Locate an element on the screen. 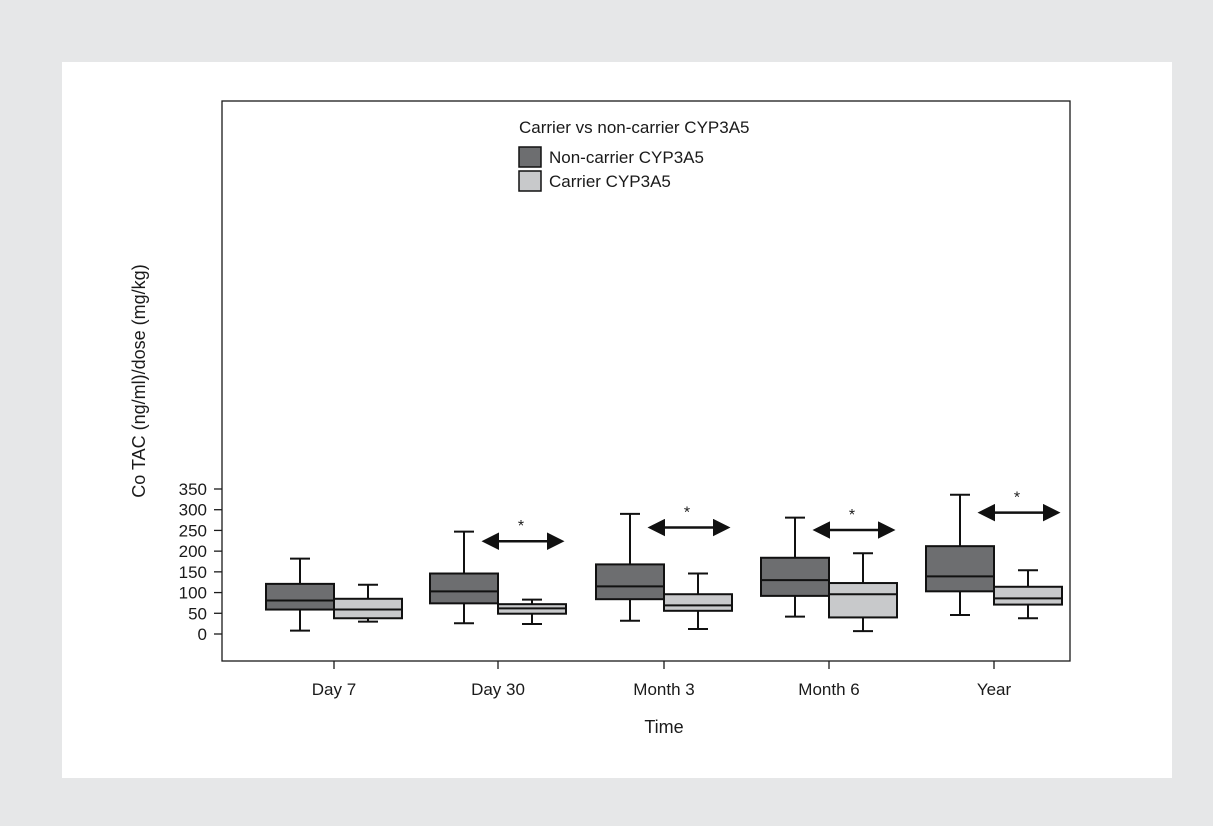 This screenshot has height=826, width=1213. x-axis-title: Time is located at coordinates (663, 727).